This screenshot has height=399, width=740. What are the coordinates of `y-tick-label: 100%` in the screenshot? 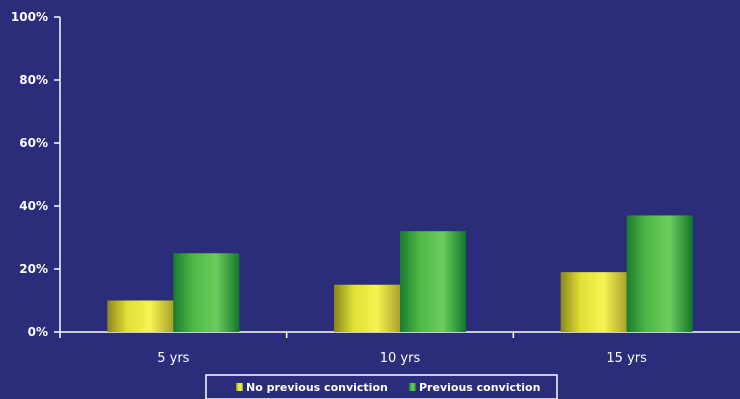 It's located at (29, 17).